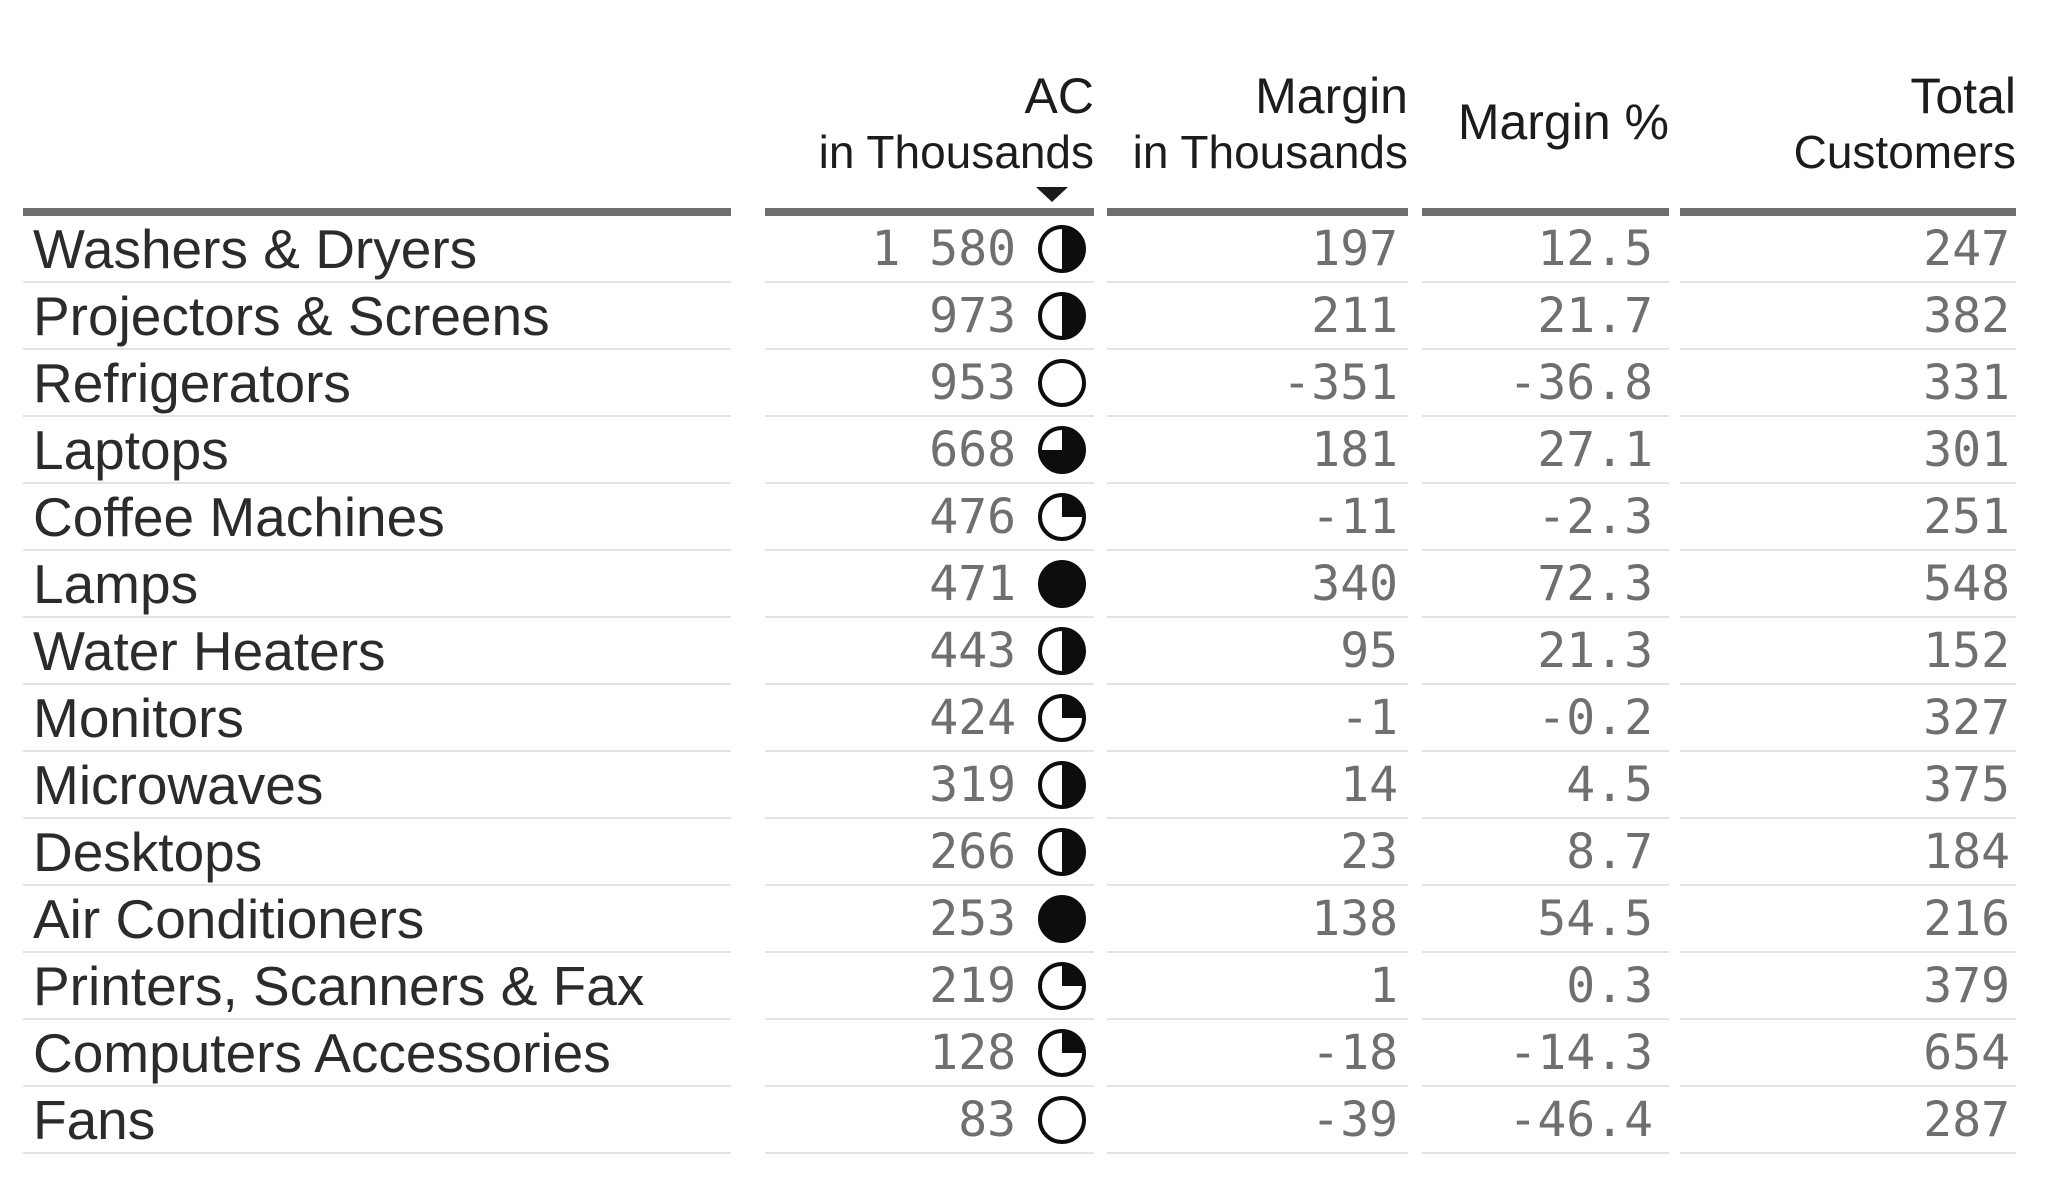  I want to click on table-row: Microwaves 319 14 4.5 375, so click(1019, 785).